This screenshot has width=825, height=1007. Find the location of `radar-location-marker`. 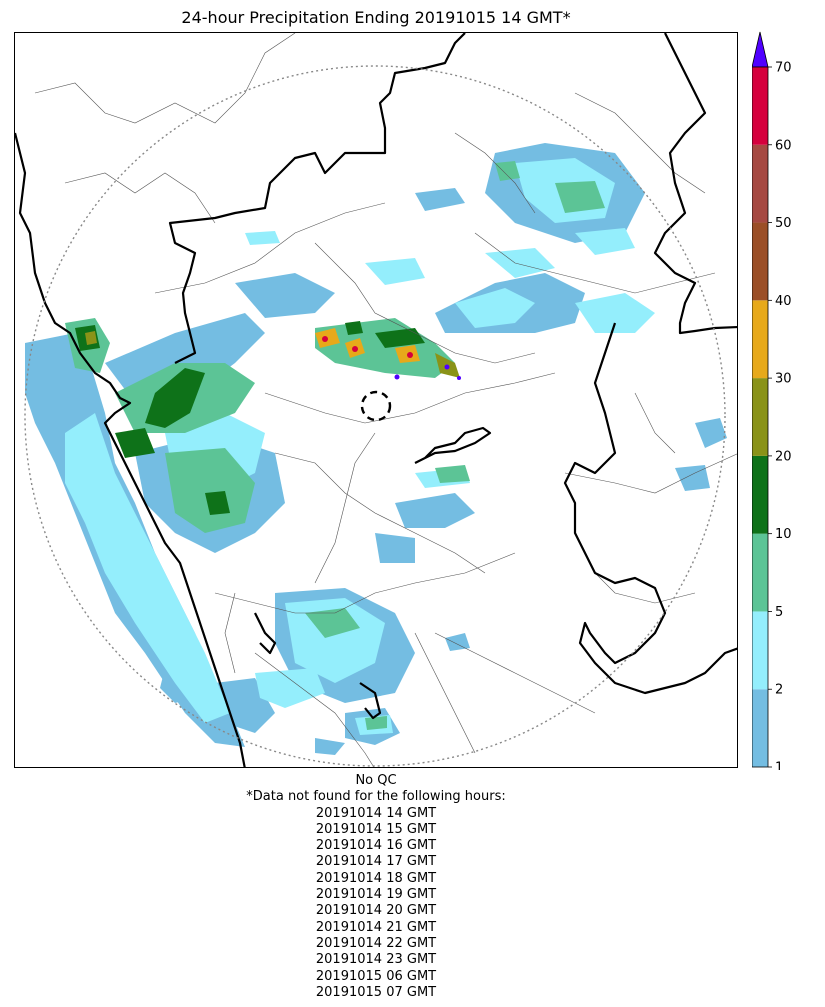

radar-location-marker is located at coordinates (376, 406).